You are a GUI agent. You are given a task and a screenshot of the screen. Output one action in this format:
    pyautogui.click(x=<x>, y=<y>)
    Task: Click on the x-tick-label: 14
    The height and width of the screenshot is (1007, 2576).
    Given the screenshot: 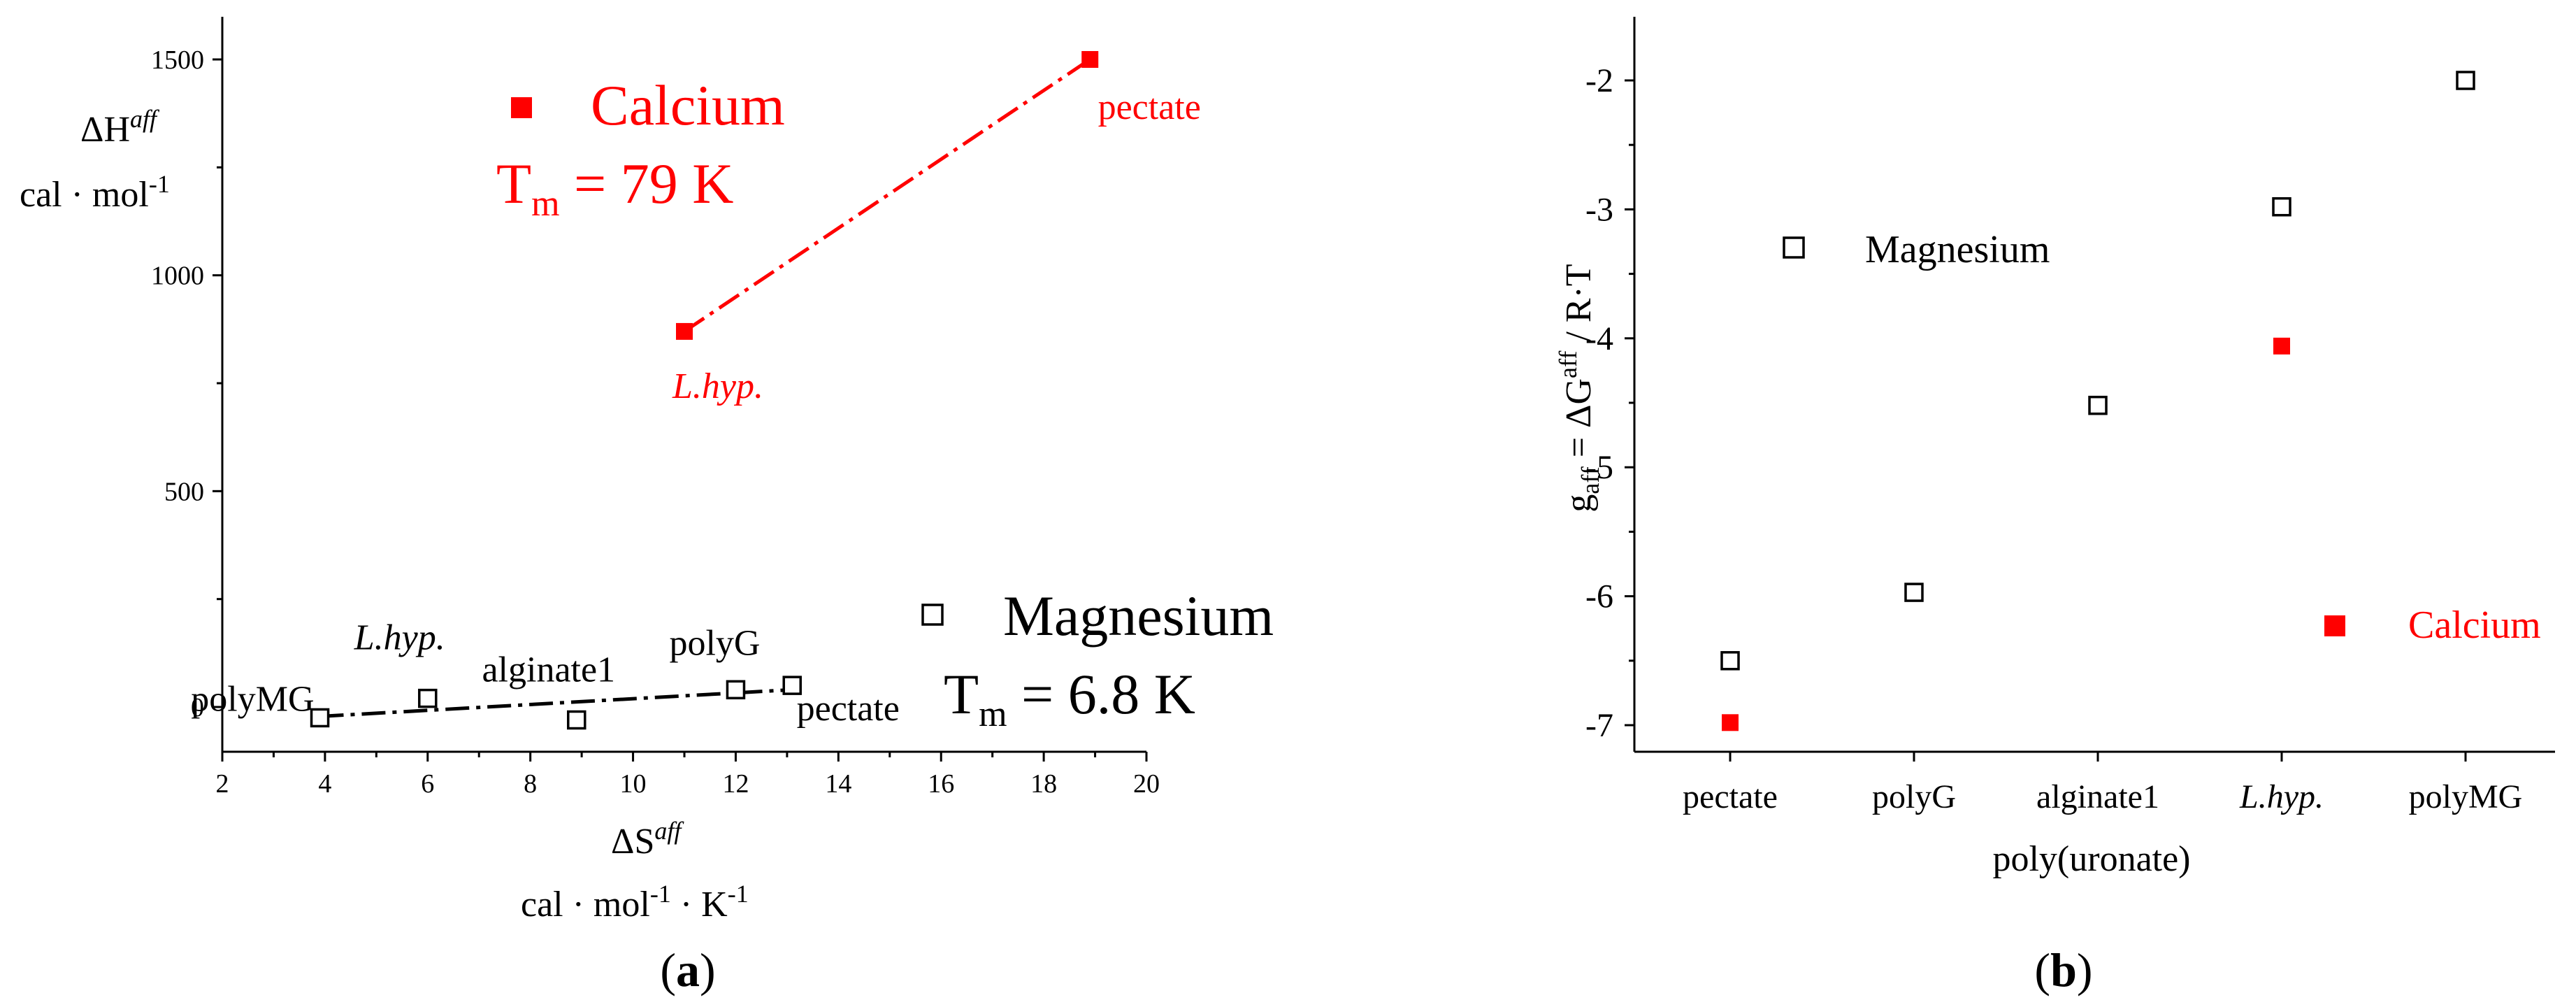 What is the action you would take?
    pyautogui.click(x=838, y=784)
    